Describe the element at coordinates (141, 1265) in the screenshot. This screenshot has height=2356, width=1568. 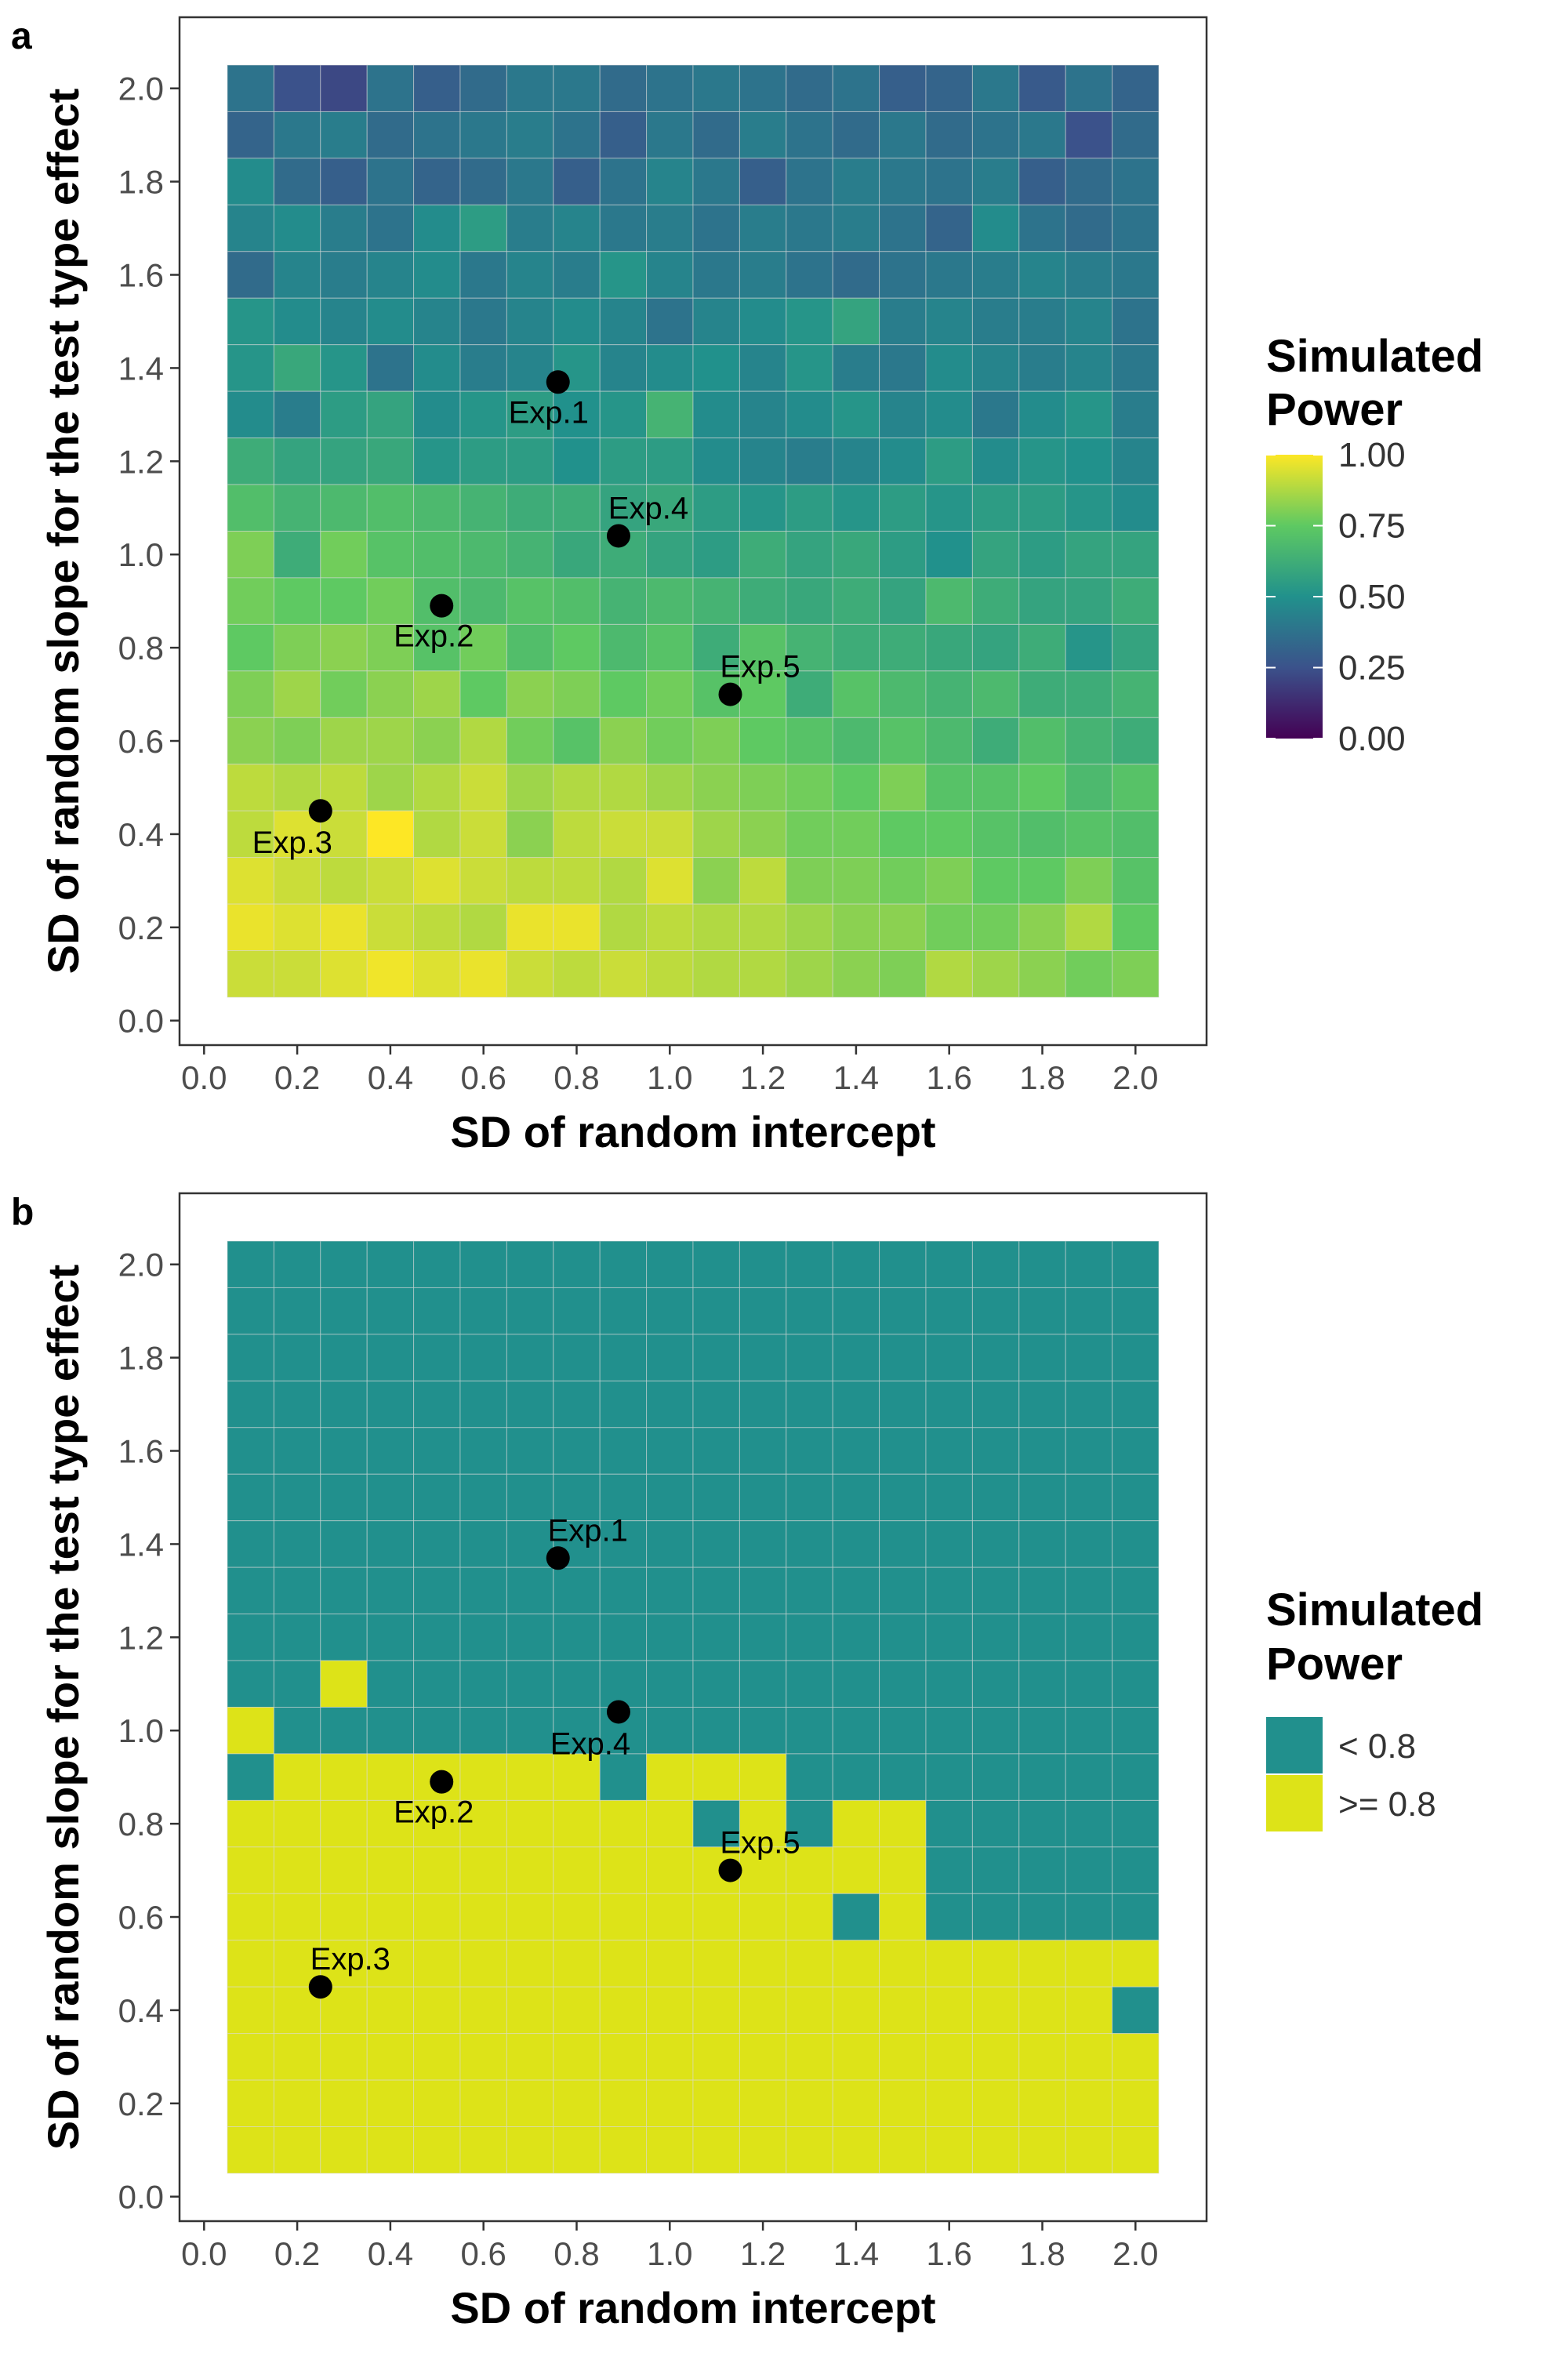
I see `y-tick-label: 2.0` at that location.